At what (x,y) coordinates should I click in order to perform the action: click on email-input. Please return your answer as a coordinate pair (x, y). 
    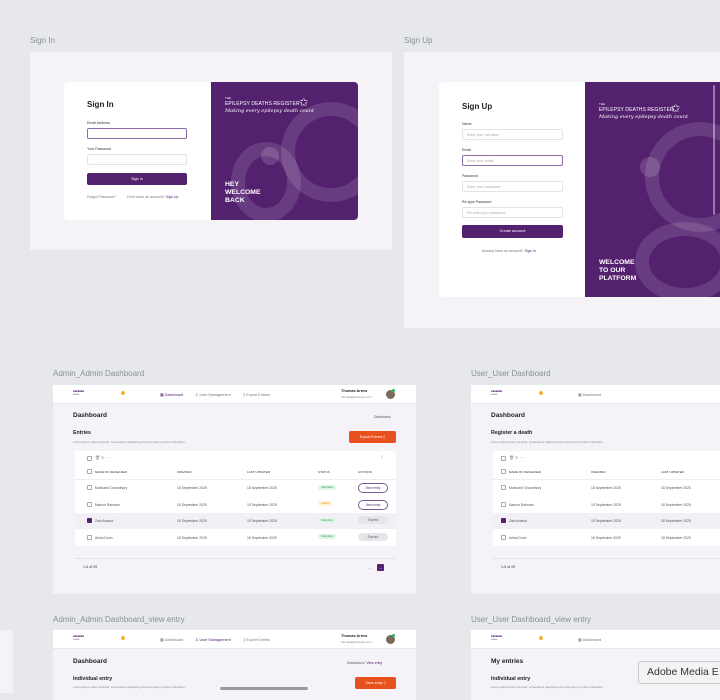
    Looking at the image, I should click on (137, 133).